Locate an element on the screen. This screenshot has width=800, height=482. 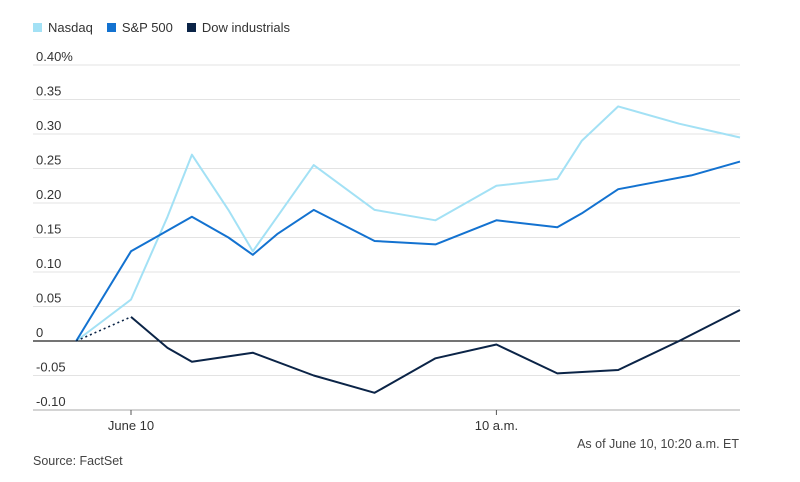
legend-label-nasdaq: Nasdaq is located at coordinates (70, 27).